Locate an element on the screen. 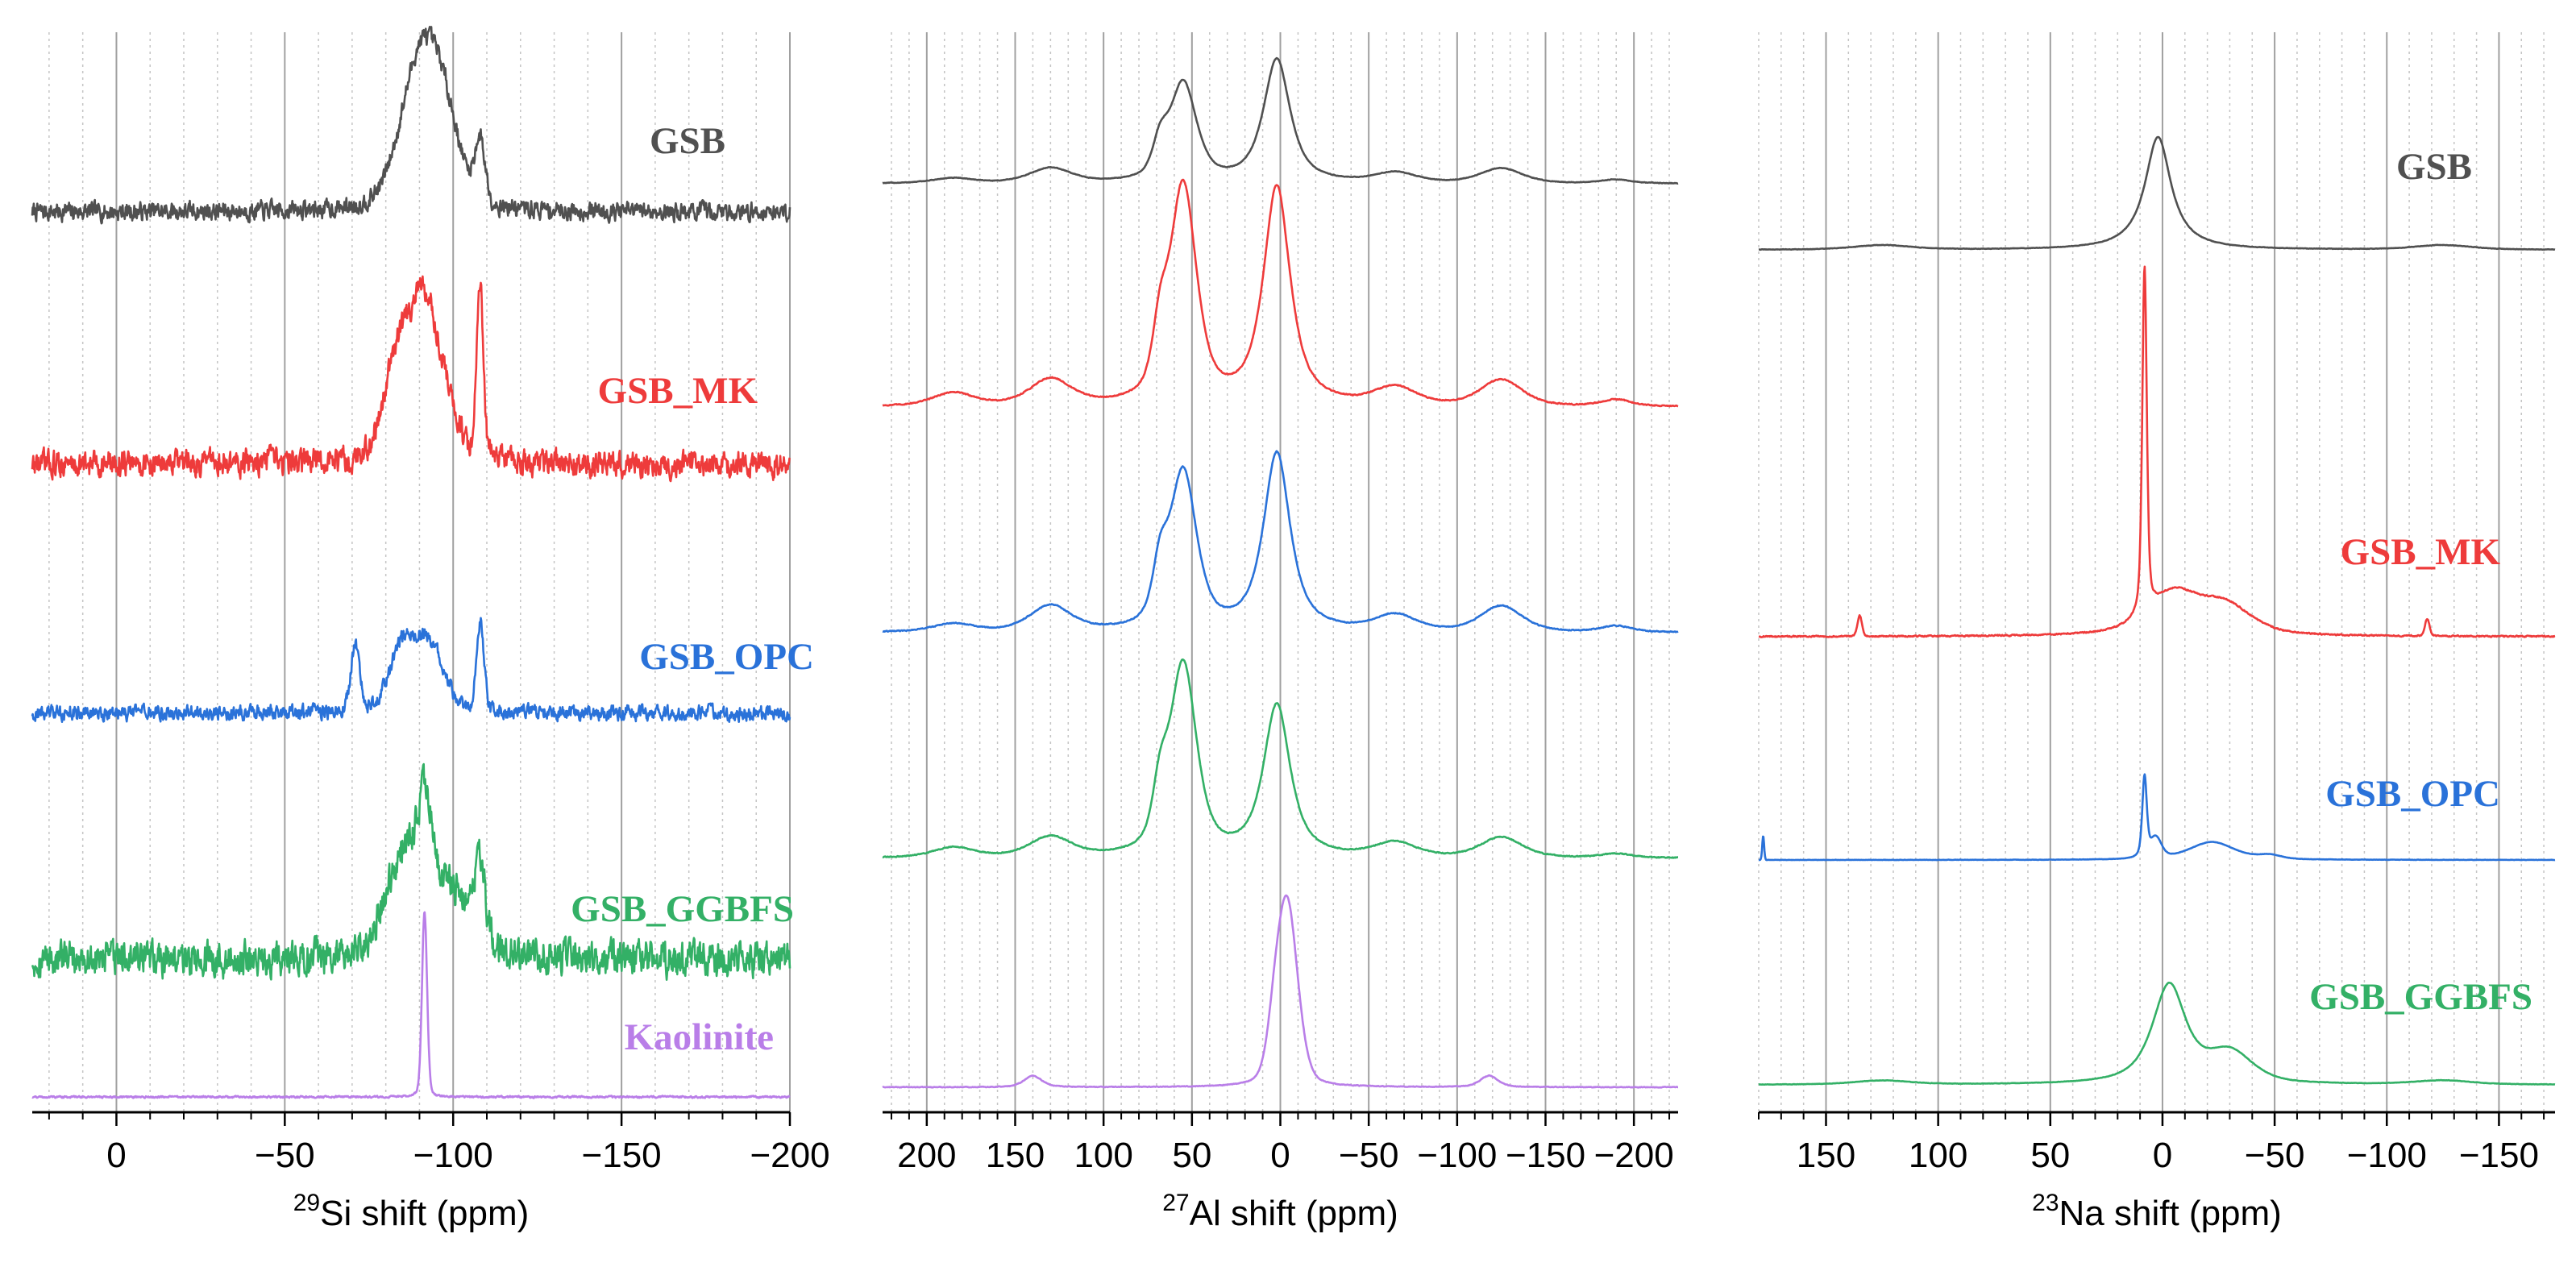  spectrum-27al-kaolinite is located at coordinates (1280, 991).